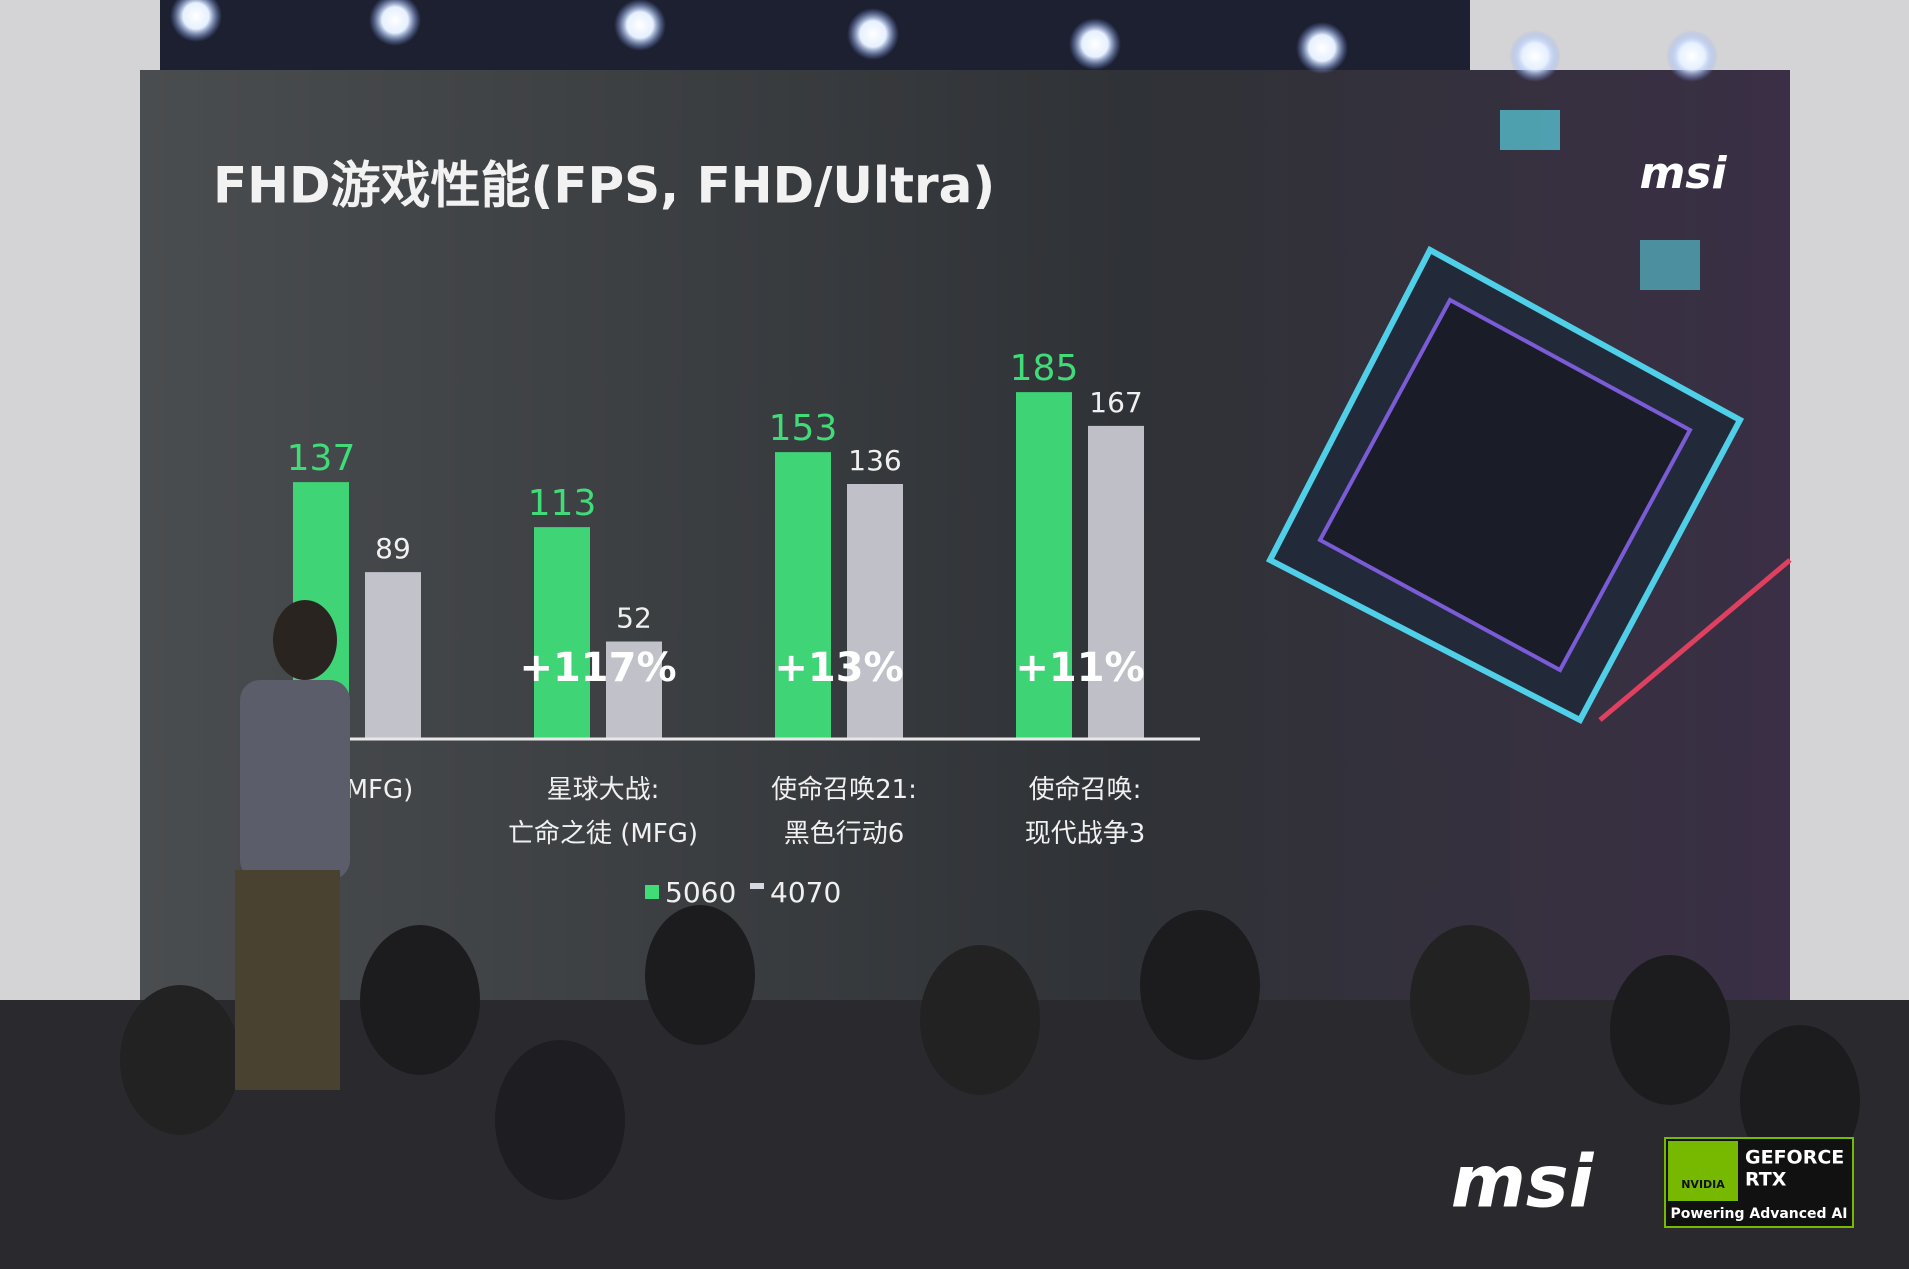 This screenshot has width=1909, height=1269. Describe the element at coordinates (321, 458) in the screenshot. I see `value-label: 137` at that location.